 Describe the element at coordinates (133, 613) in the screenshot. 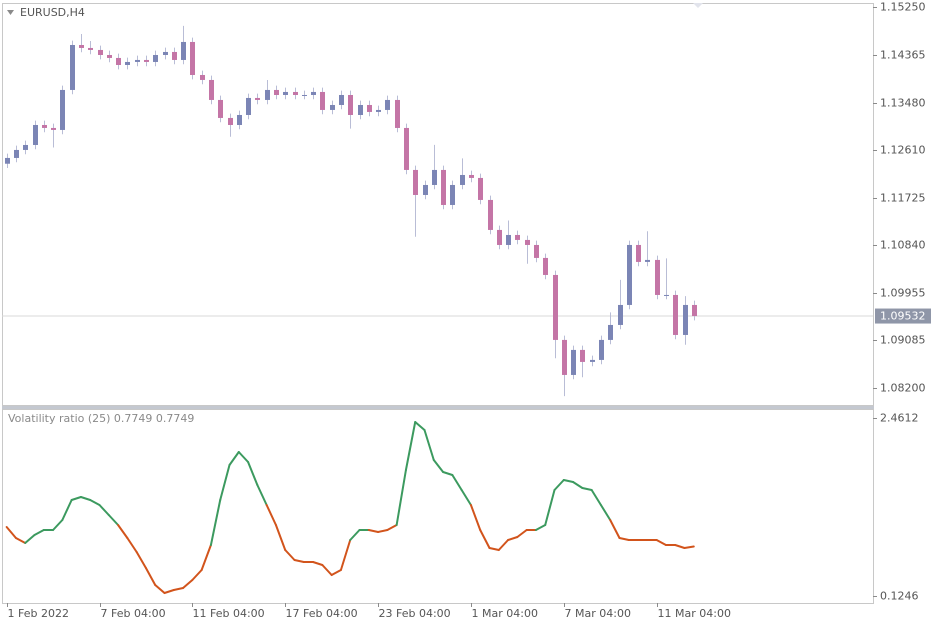

I see `x-tick-label: 7 Feb 04:00` at that location.